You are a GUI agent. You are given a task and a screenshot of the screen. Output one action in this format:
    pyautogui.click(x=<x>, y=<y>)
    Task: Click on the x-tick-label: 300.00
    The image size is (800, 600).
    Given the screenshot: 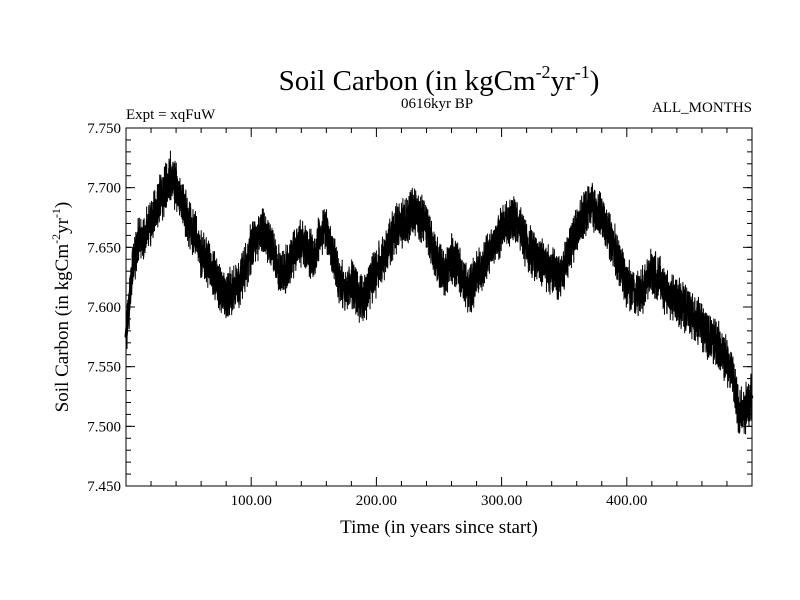 What is the action you would take?
    pyautogui.click(x=501, y=501)
    